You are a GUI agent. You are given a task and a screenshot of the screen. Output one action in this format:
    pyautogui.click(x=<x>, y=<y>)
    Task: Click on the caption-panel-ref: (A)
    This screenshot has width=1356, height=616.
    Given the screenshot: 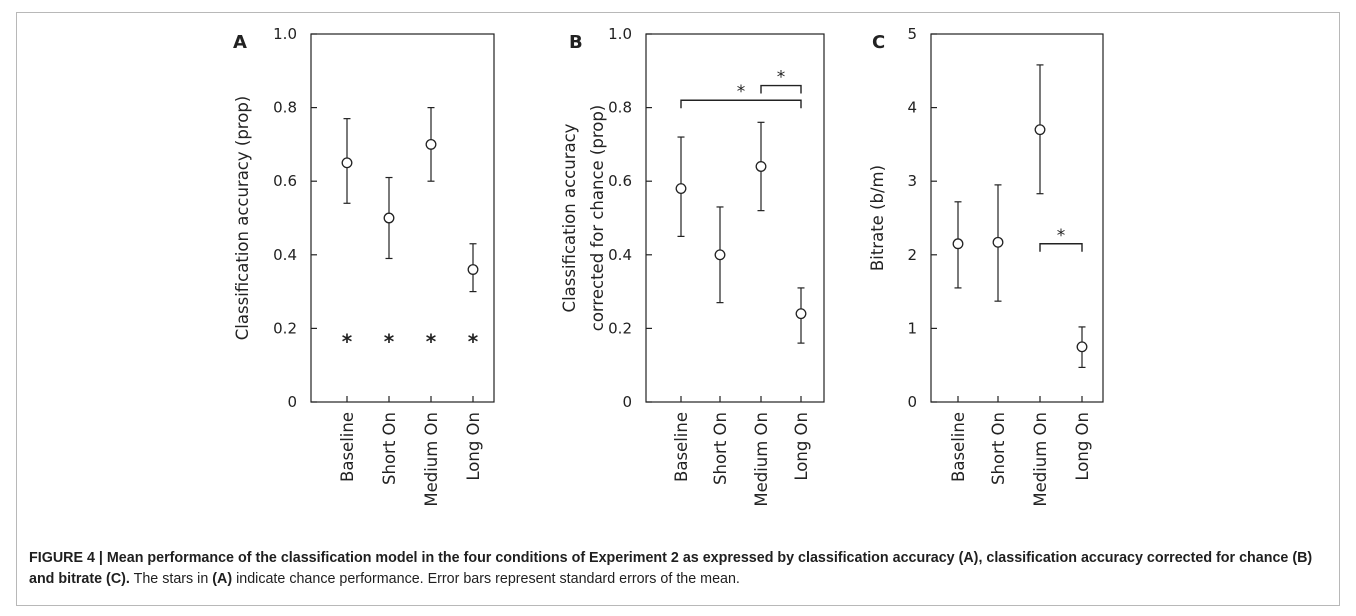 What is the action you would take?
    pyautogui.click(x=222, y=579)
    